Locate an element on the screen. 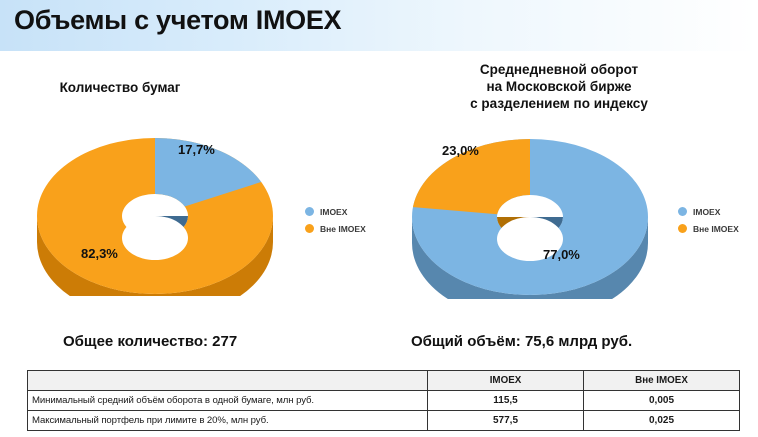  chart-title-right-line2: на Московской бирже is located at coordinates (559, 86).